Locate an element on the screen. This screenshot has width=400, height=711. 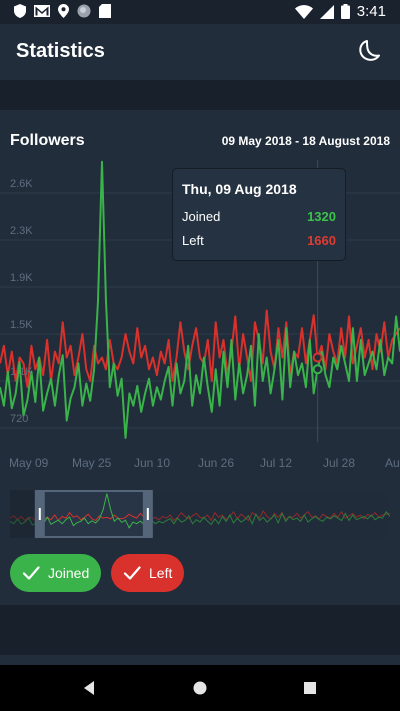
home-button is located at coordinates (200, 688).